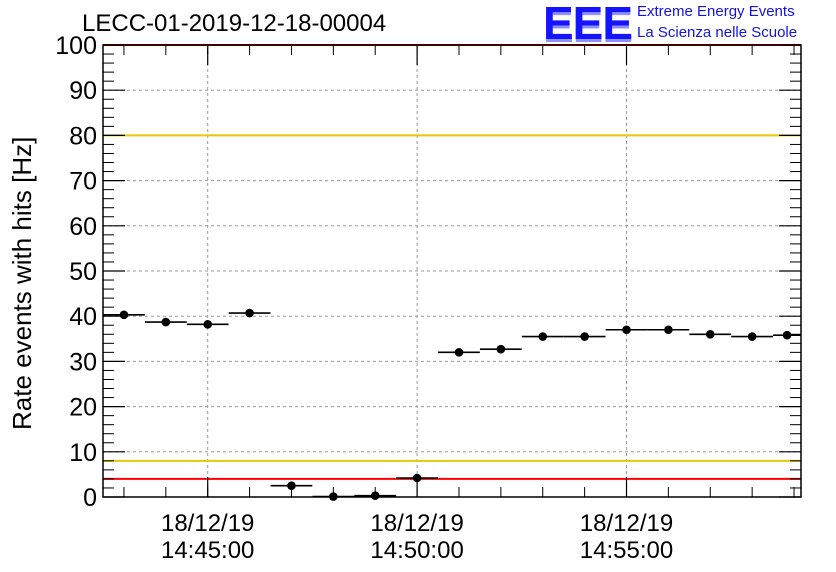 This screenshot has height=572, width=836. I want to click on y-tick-label: 100, so click(76, 46).